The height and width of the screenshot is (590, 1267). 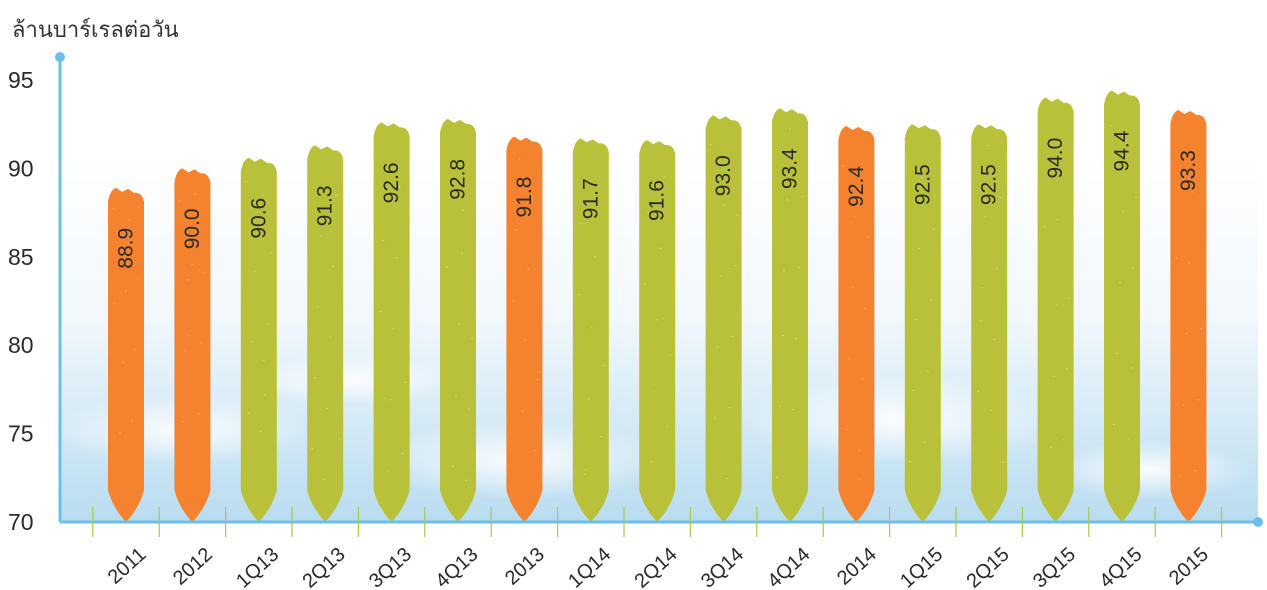 I want to click on bar-2013, so click(x=524, y=329).